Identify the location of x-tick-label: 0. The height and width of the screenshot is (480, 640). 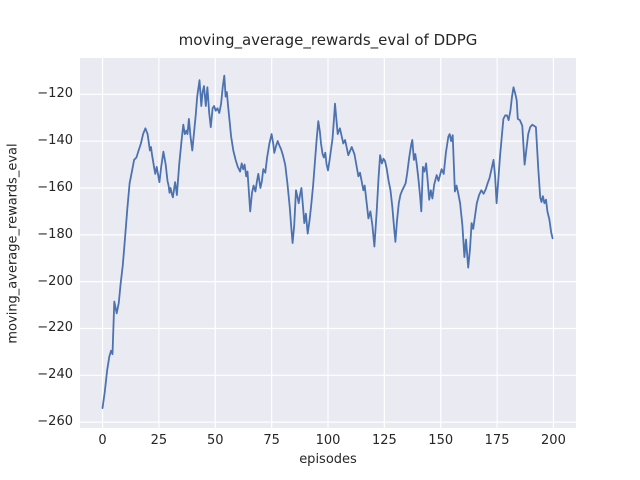
(102, 440).